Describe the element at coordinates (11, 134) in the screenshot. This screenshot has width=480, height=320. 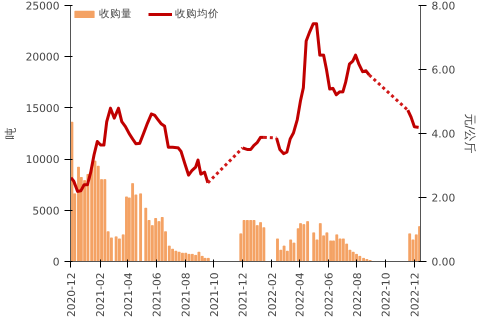
I see `y-axis-title: 吨` at that location.